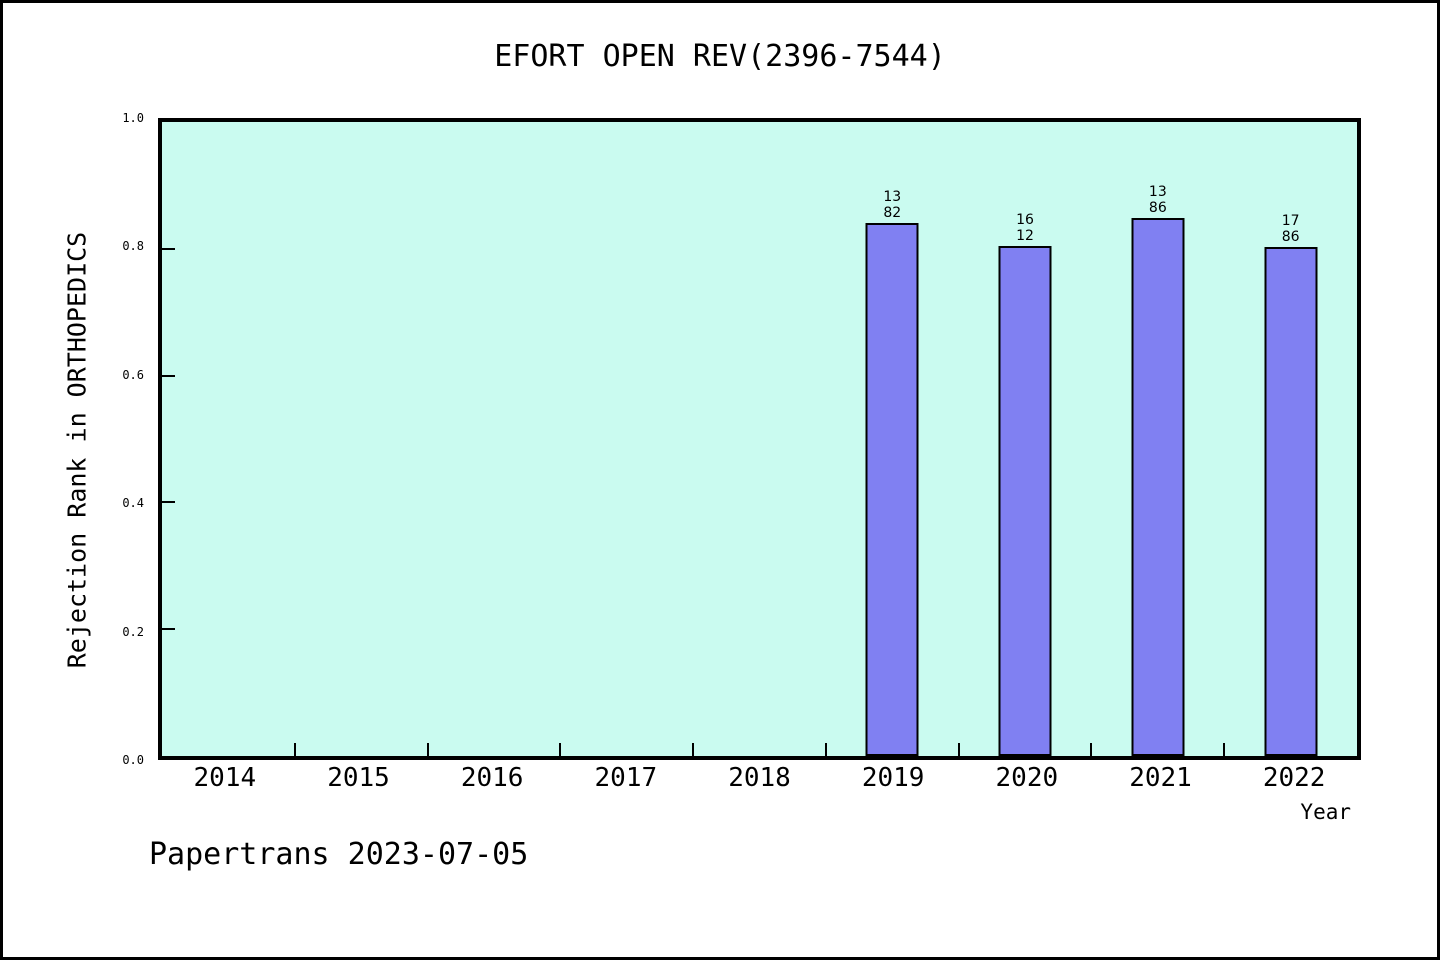  Describe the element at coordinates (892, 489) in the screenshot. I see `bar-2019` at that location.